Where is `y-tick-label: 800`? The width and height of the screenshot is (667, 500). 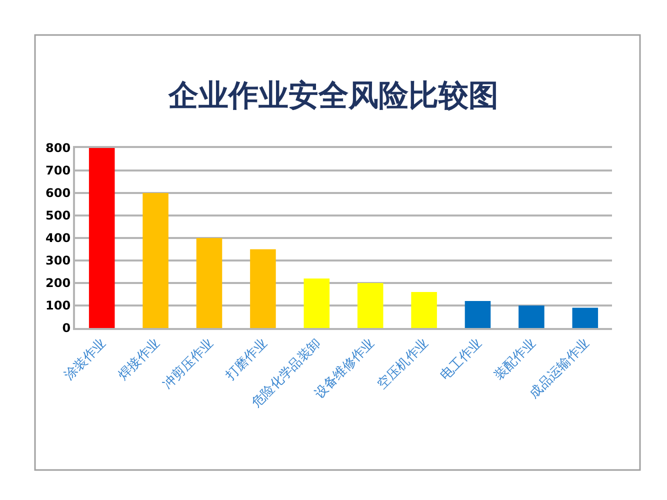
y-tick-label: 800 is located at coordinates (58, 148).